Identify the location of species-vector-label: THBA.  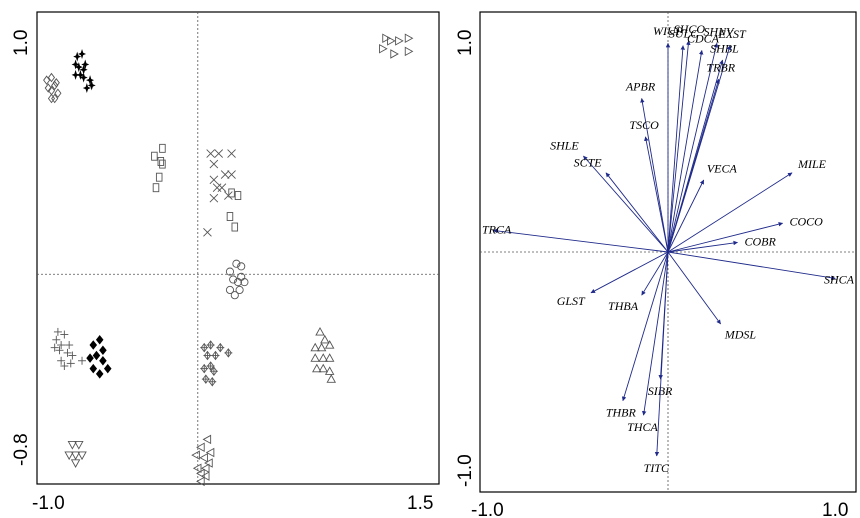
(623, 306).